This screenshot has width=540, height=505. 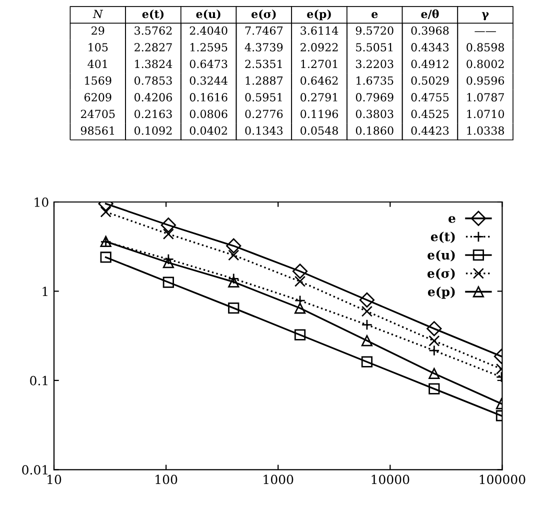 I want to click on category-label: γ, so click(x=485, y=16).